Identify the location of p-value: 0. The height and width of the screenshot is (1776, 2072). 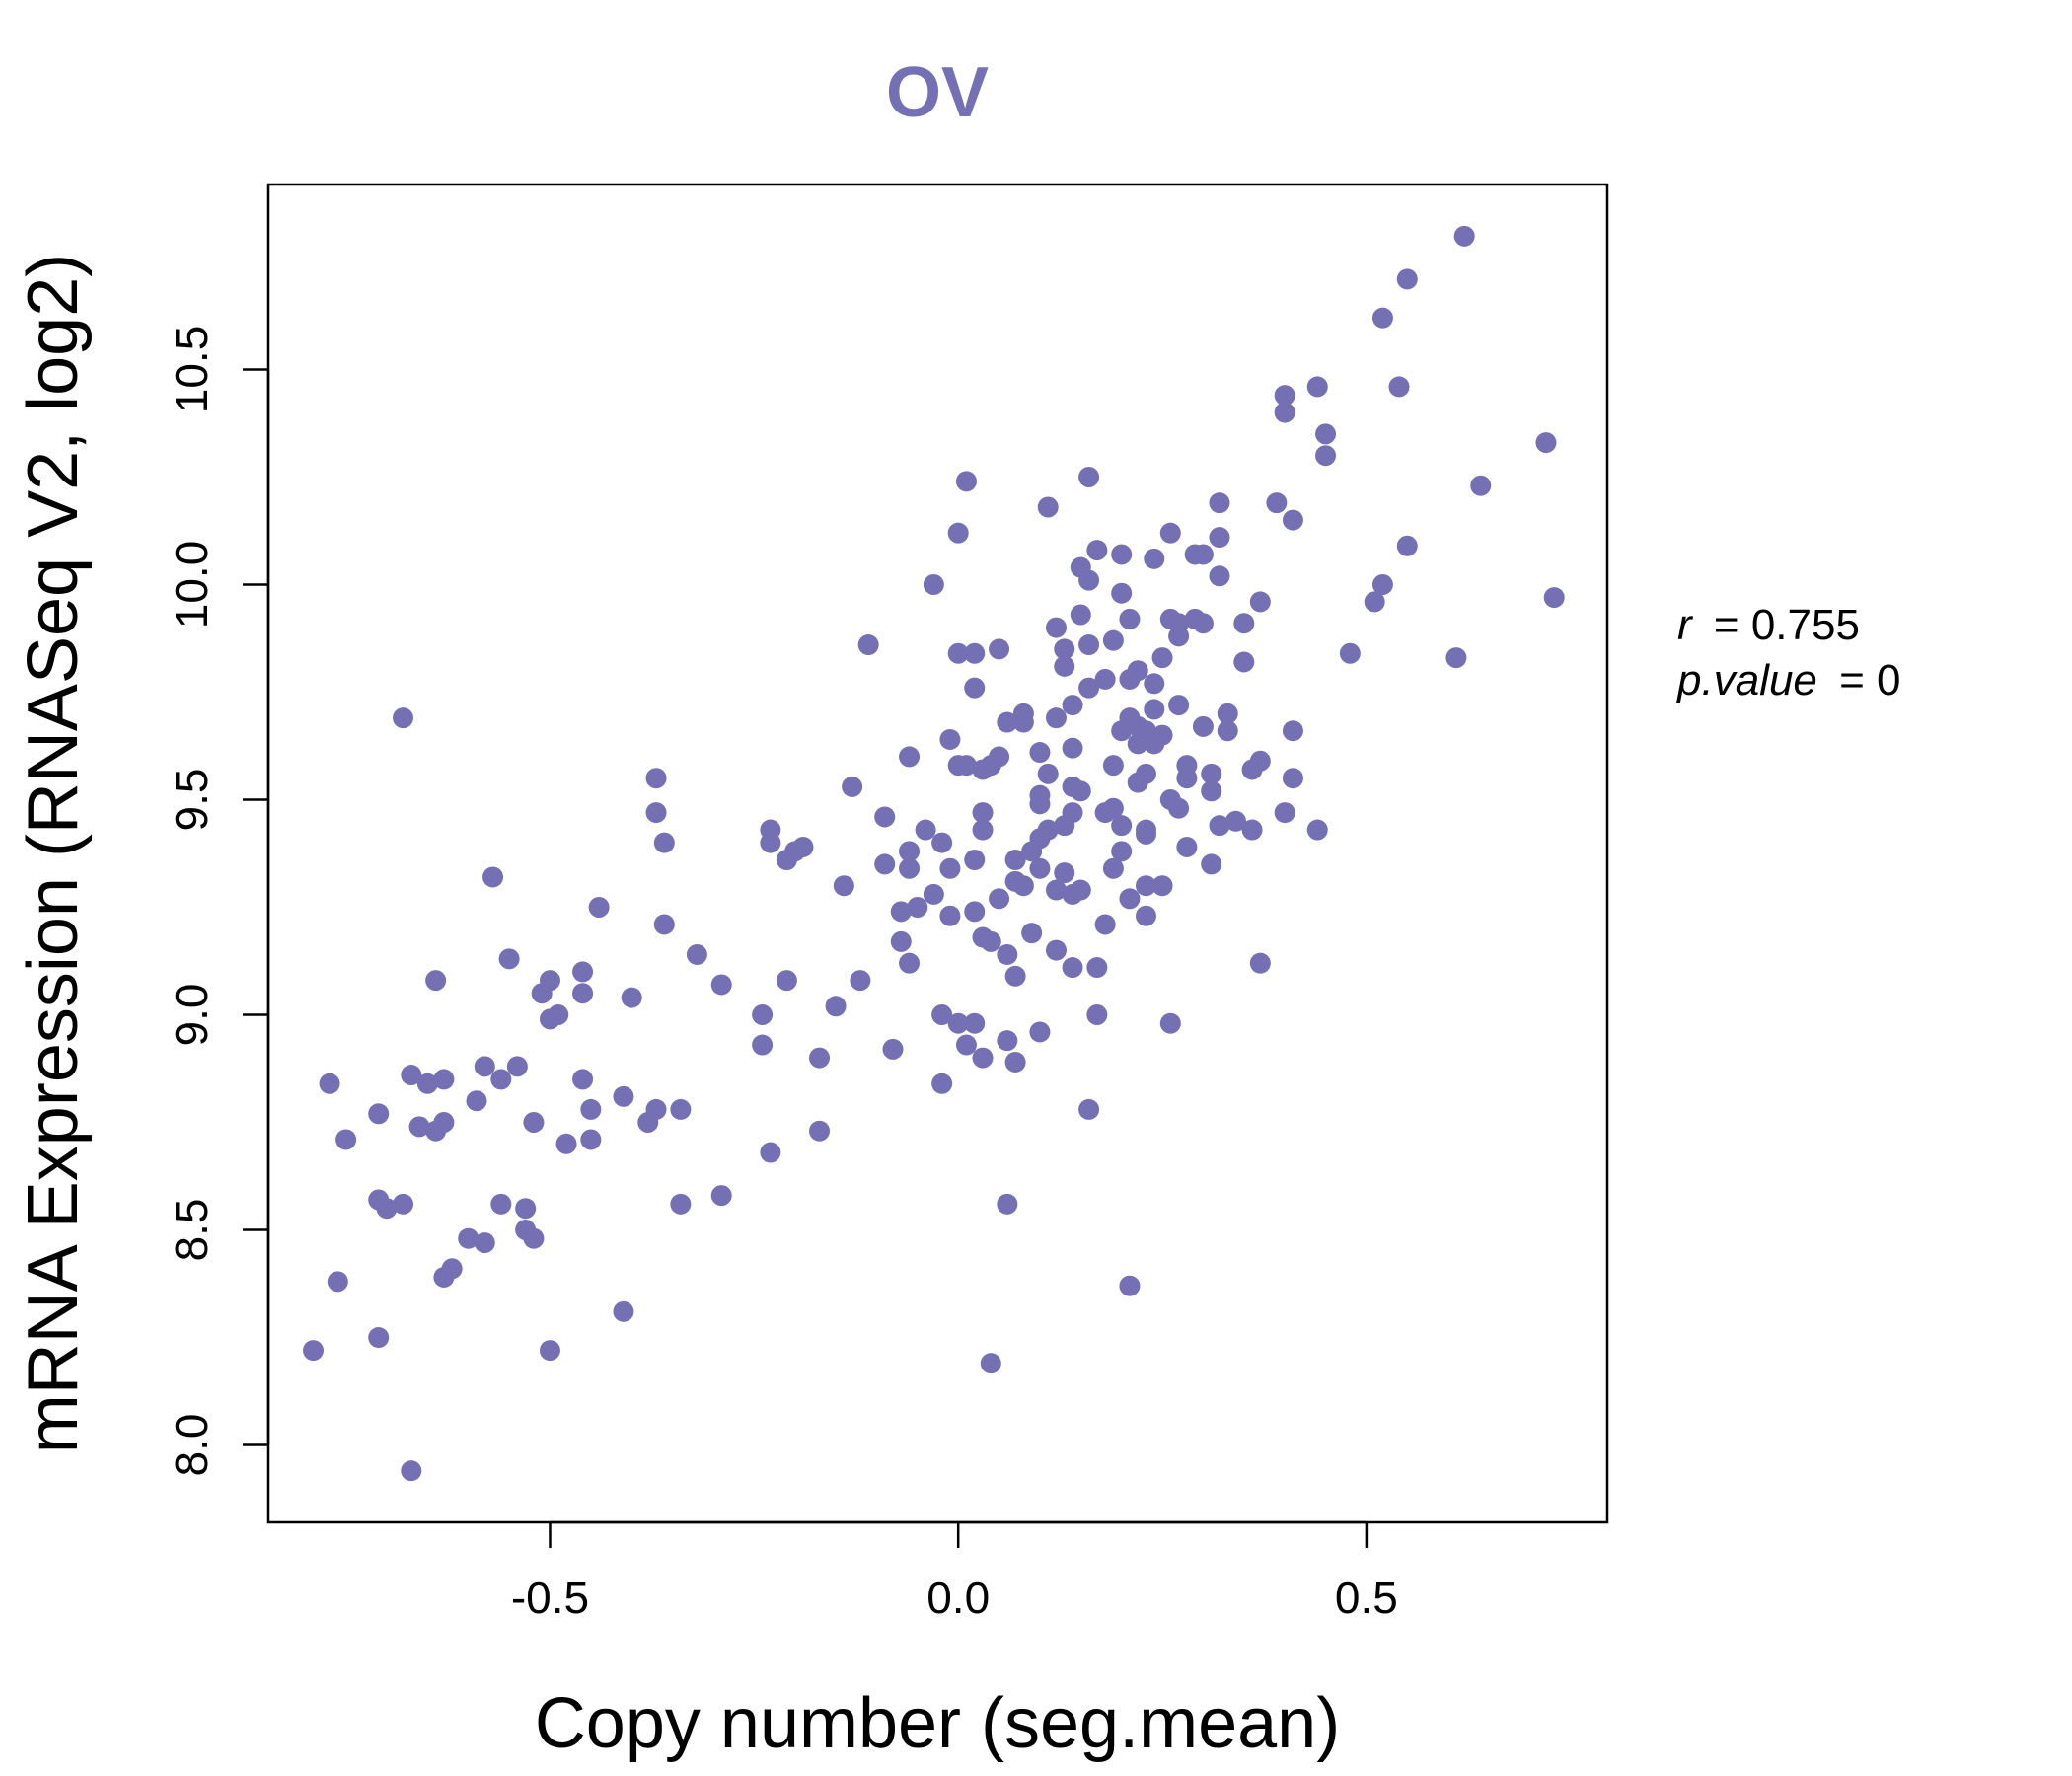
(1889, 680).